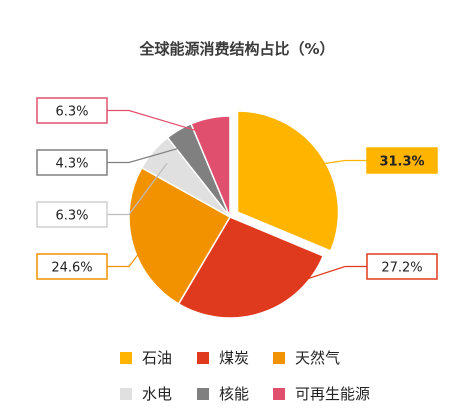 This screenshot has height=420, width=474. What do you see at coordinates (157, 394) in the screenshot?
I see `legend-label-4: 水电` at bounding box center [157, 394].